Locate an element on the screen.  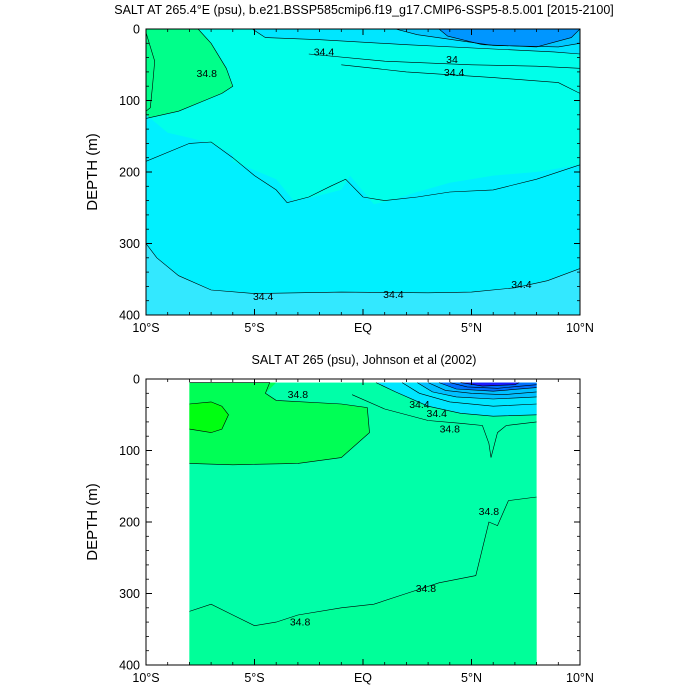
region-salty-band is located at coordinates (189, 74).